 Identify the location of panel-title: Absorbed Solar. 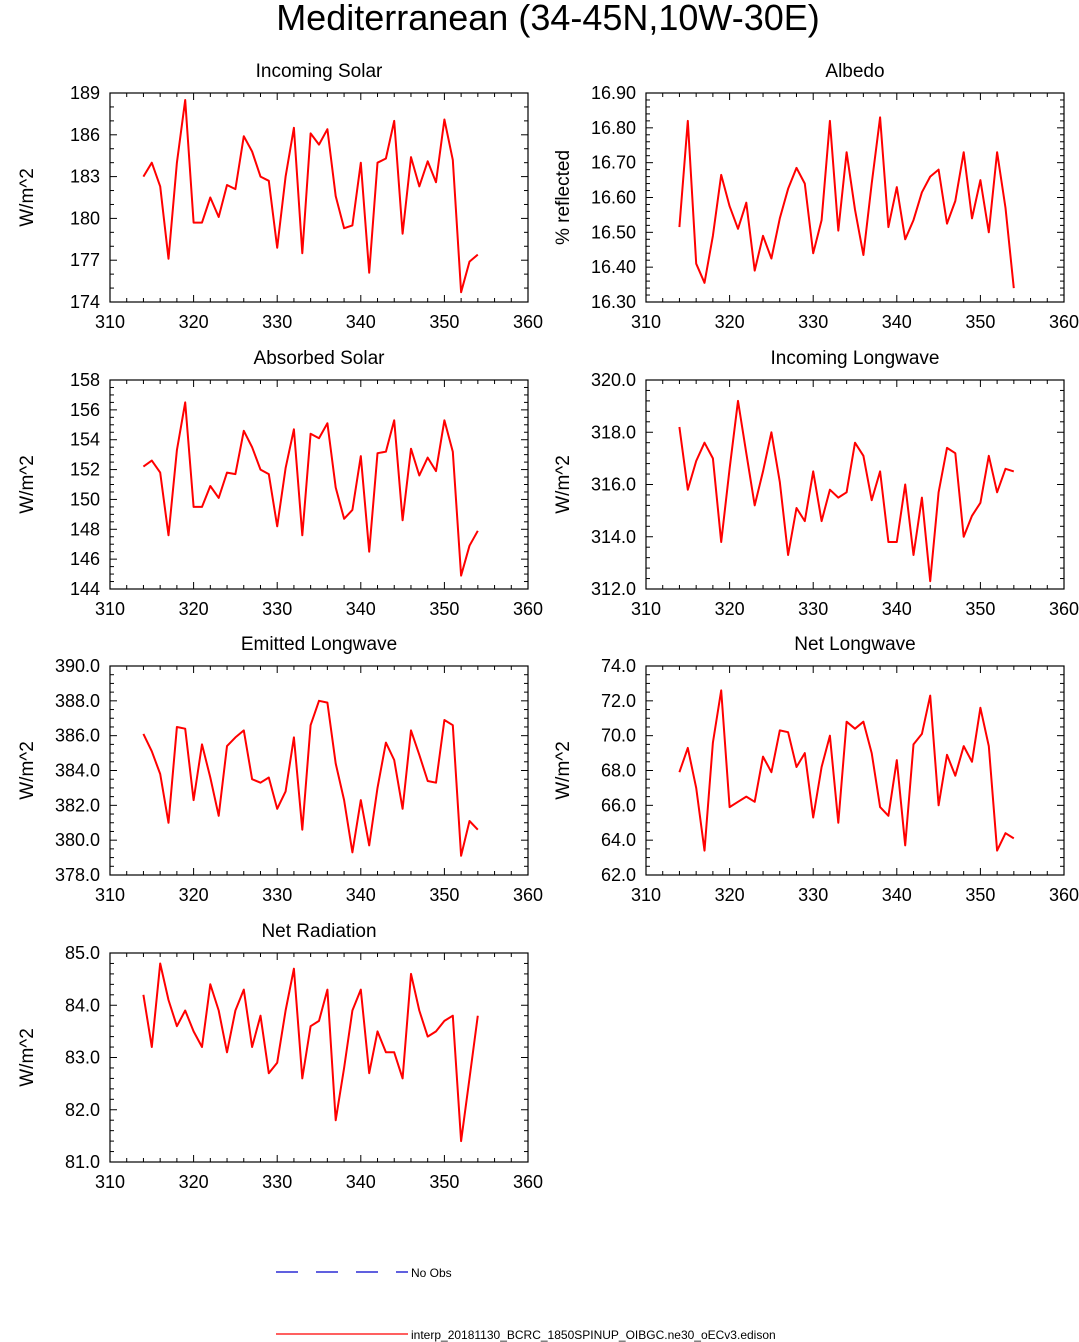
(320, 358).